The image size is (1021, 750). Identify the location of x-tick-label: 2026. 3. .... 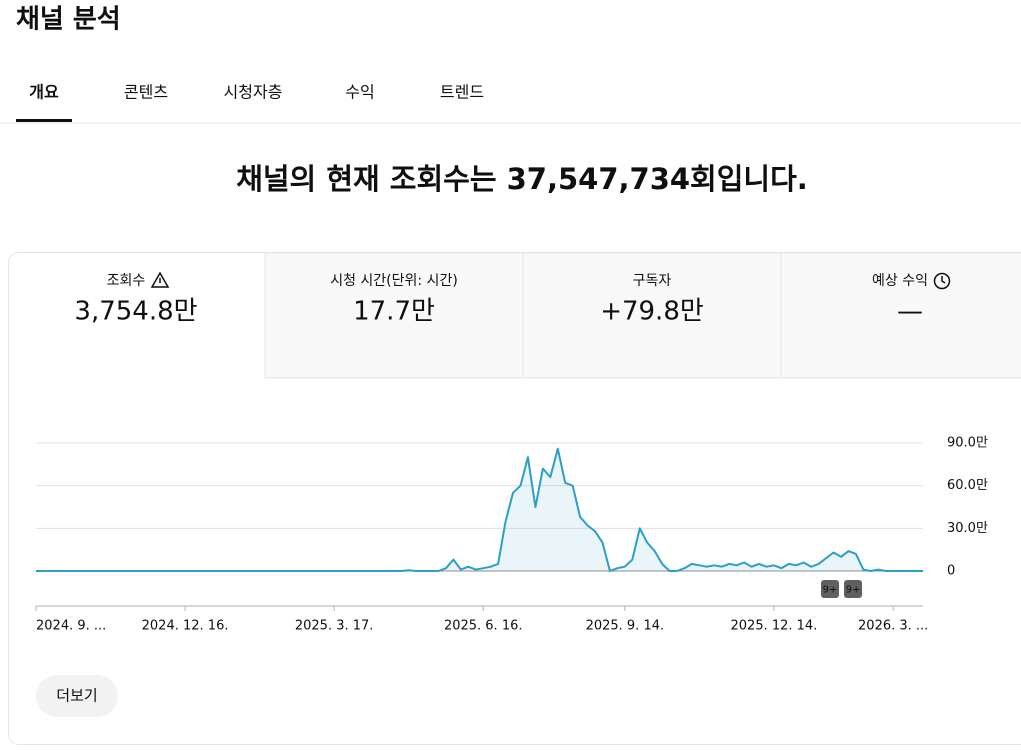
(893, 626).